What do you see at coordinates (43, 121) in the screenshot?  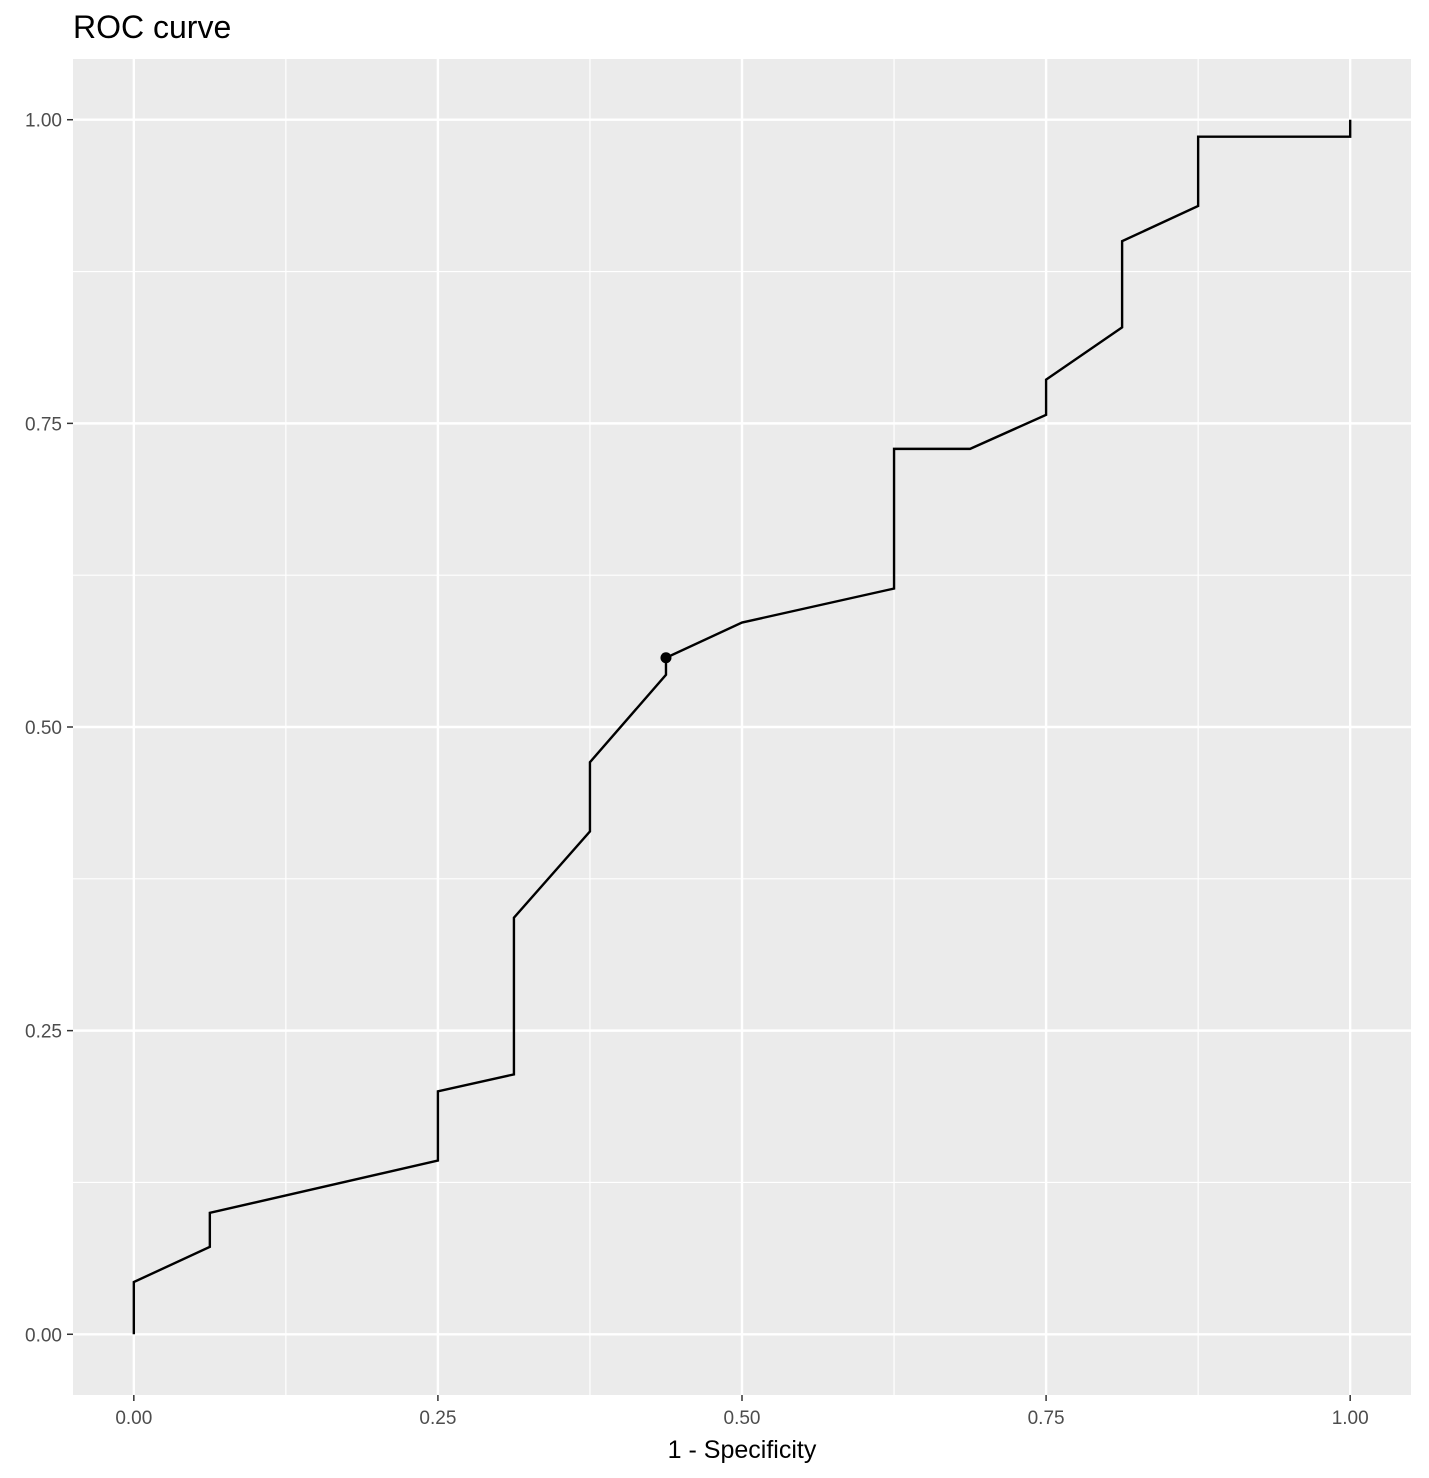 I see `y-tick-label: 1.00` at bounding box center [43, 121].